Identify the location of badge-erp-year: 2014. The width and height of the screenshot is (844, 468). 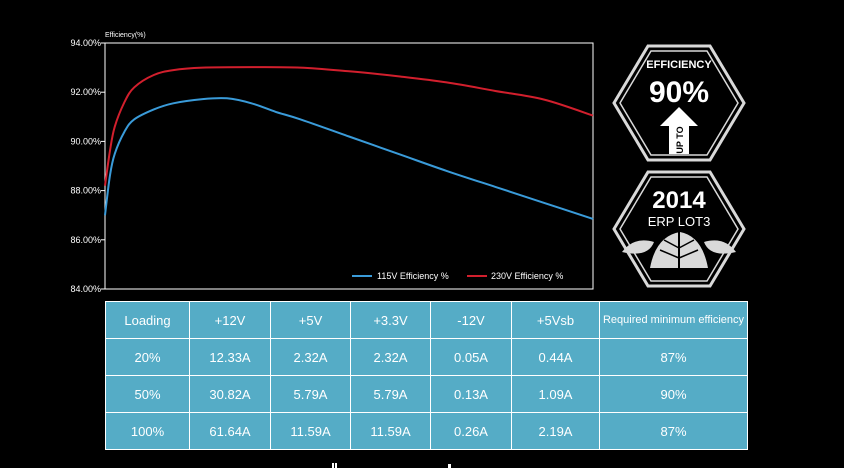
(679, 200).